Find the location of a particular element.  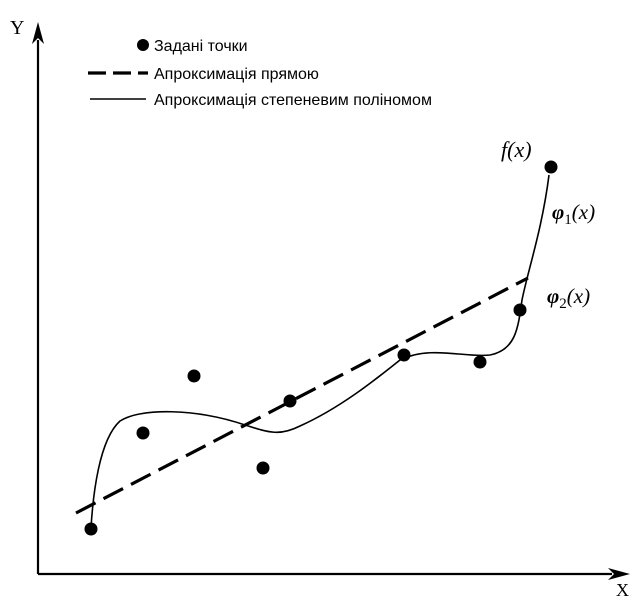

legend-point-marker is located at coordinates (143, 45).